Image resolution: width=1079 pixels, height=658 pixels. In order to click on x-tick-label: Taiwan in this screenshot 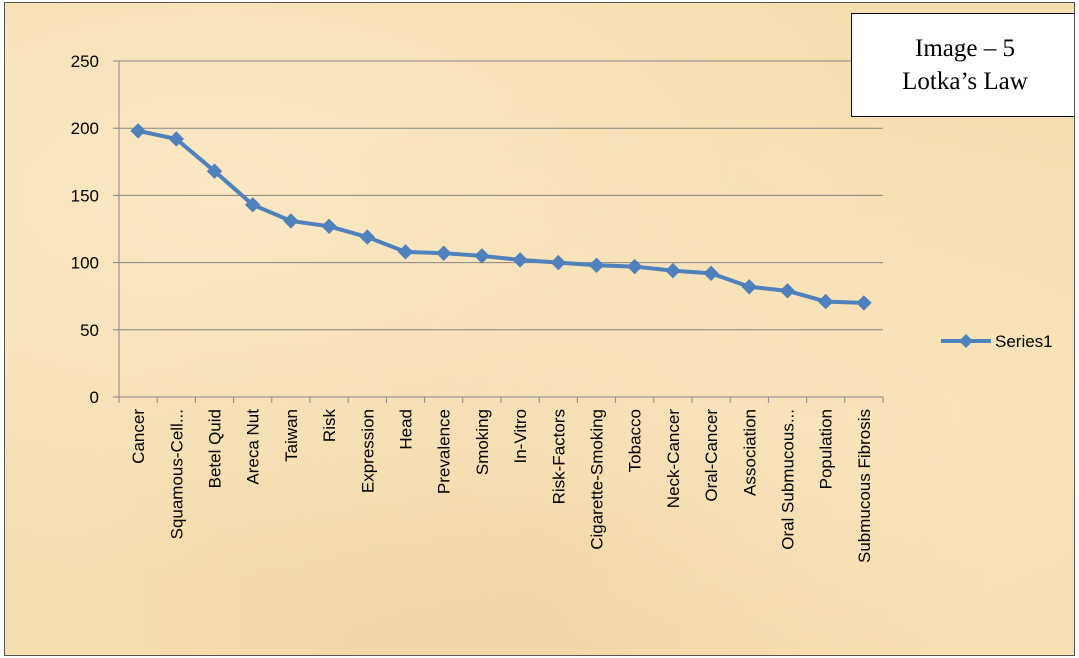, I will do `click(291, 435)`.